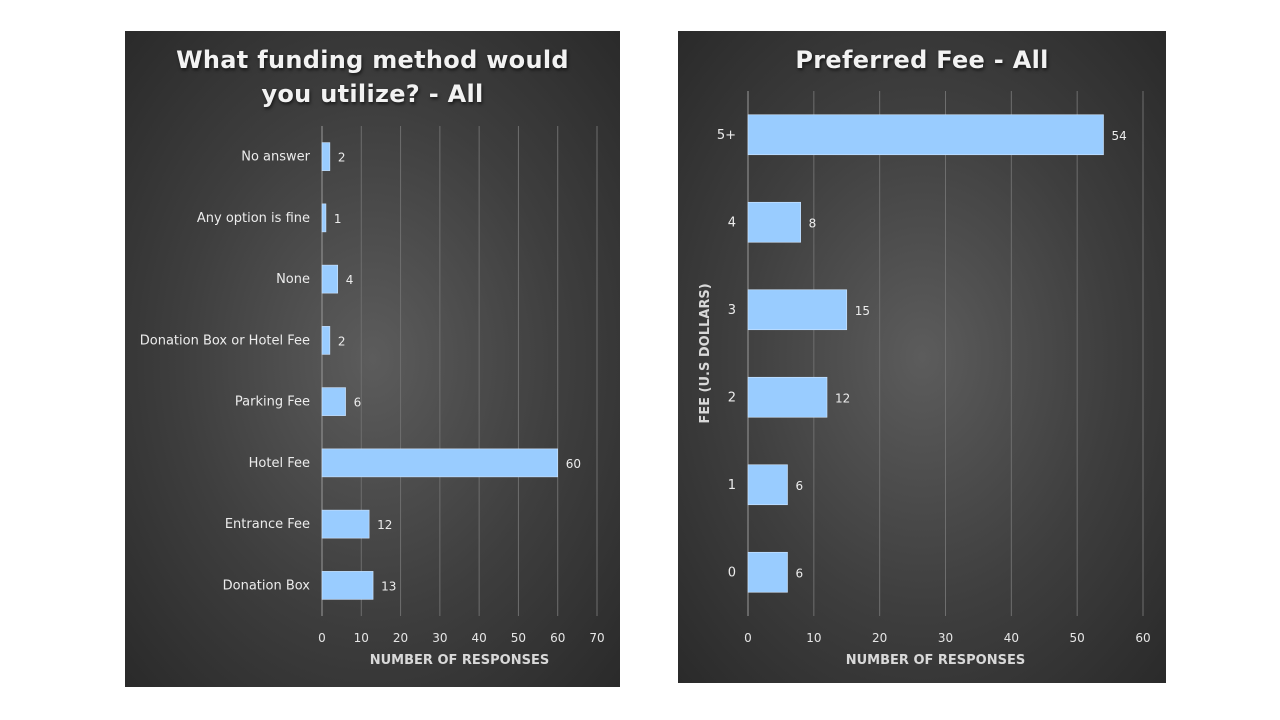  What do you see at coordinates (1119, 136) in the screenshot?
I see `data-label: 54` at bounding box center [1119, 136].